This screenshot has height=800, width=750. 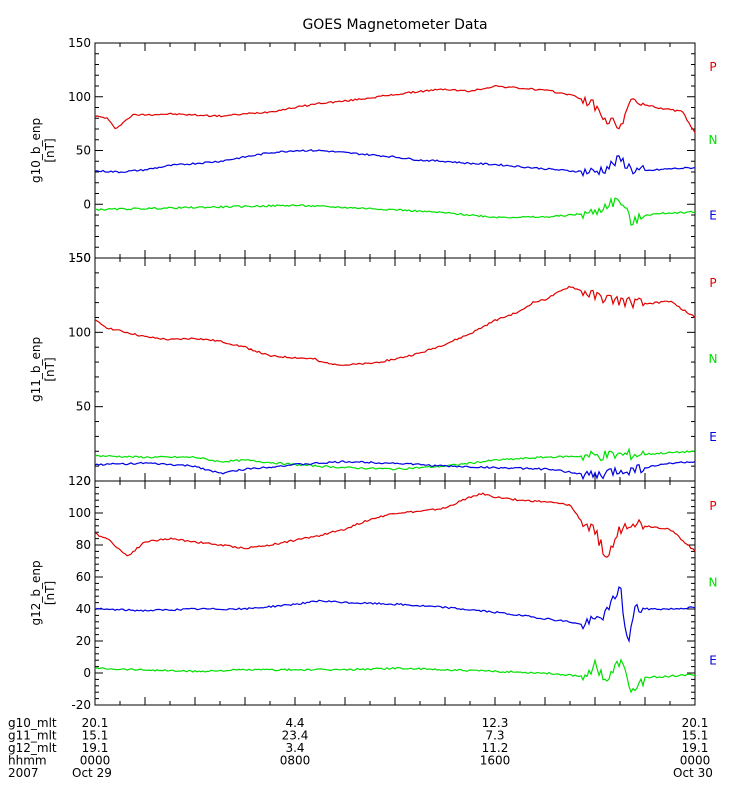 What do you see at coordinates (83, 545) in the screenshot?
I see `y-tick-label: 80` at bounding box center [83, 545].